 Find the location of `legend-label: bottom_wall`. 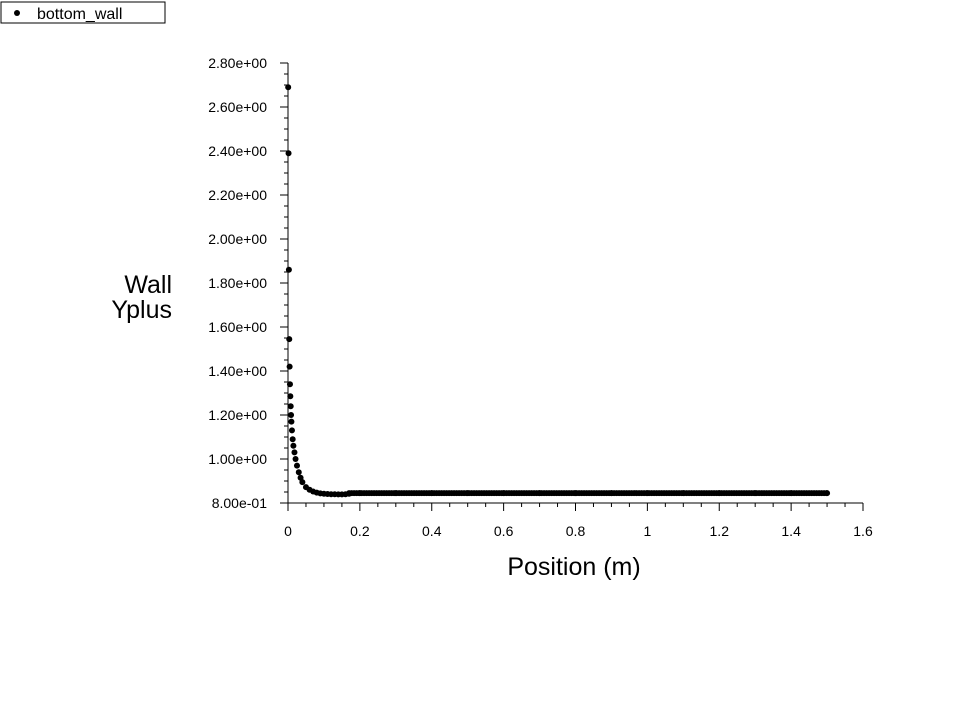

legend-label: bottom_wall is located at coordinates (79, 14).